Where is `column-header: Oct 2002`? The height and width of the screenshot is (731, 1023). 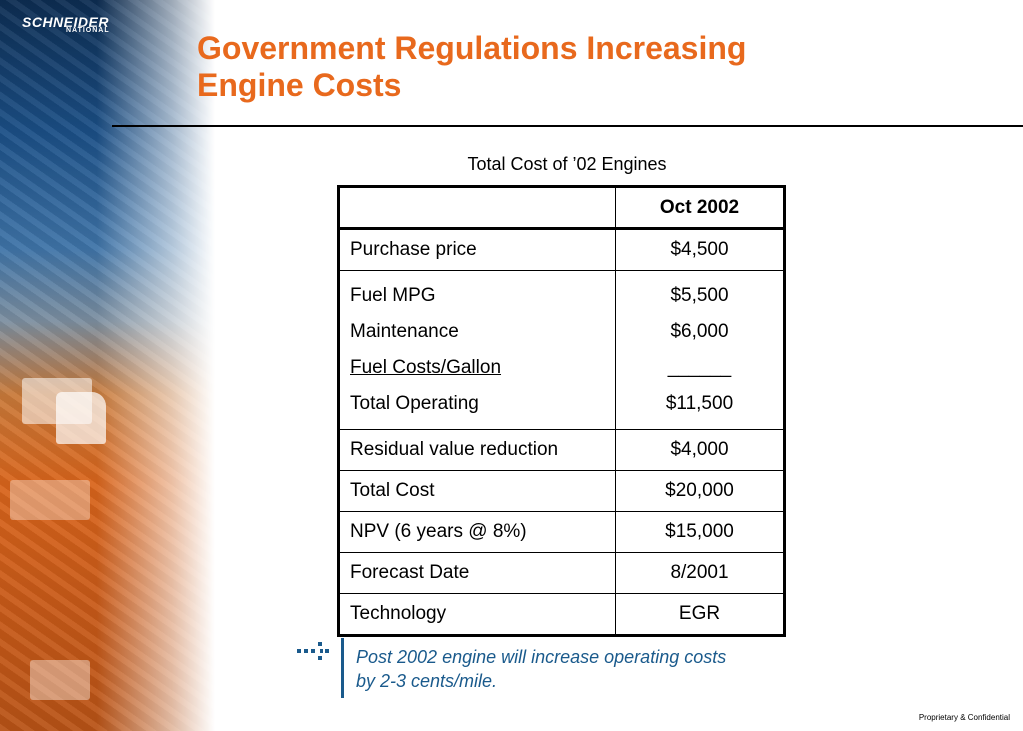 column-header: Oct 2002 is located at coordinates (700, 208).